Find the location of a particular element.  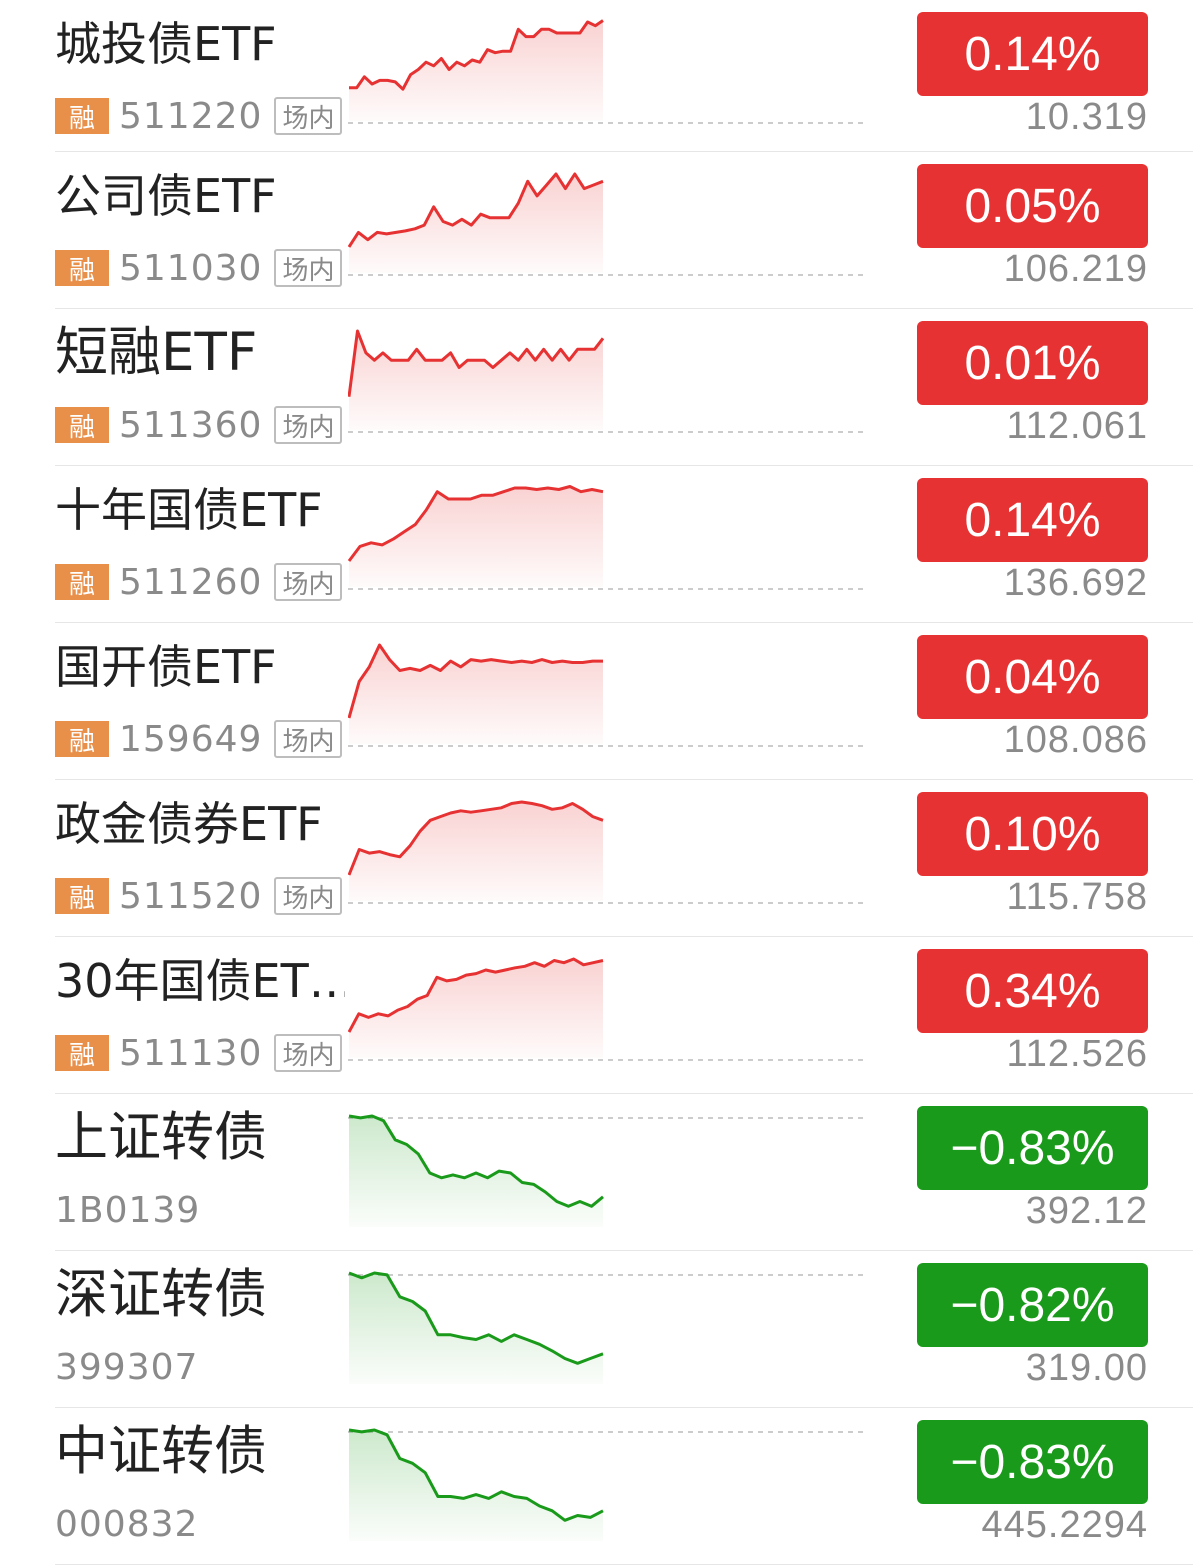

fund-name: 短融ETF is located at coordinates (156, 352).